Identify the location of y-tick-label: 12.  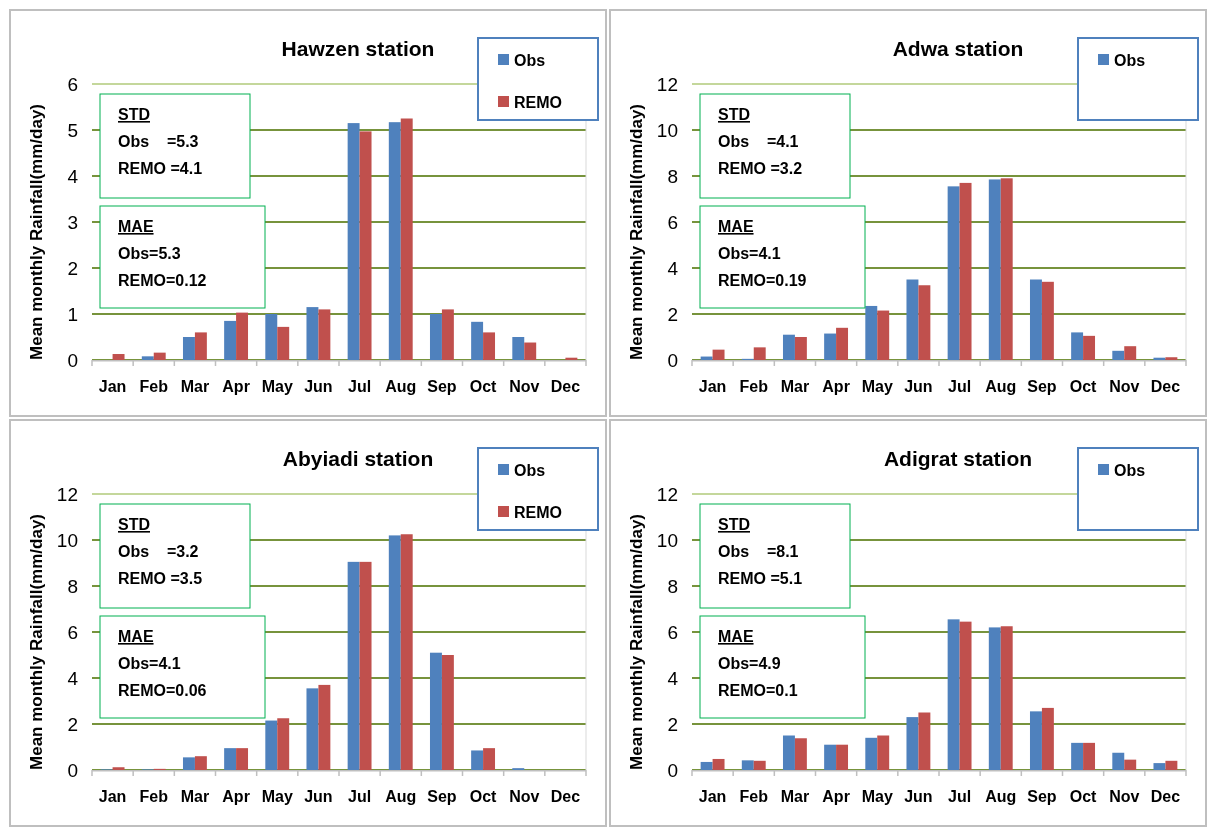
(67, 494).